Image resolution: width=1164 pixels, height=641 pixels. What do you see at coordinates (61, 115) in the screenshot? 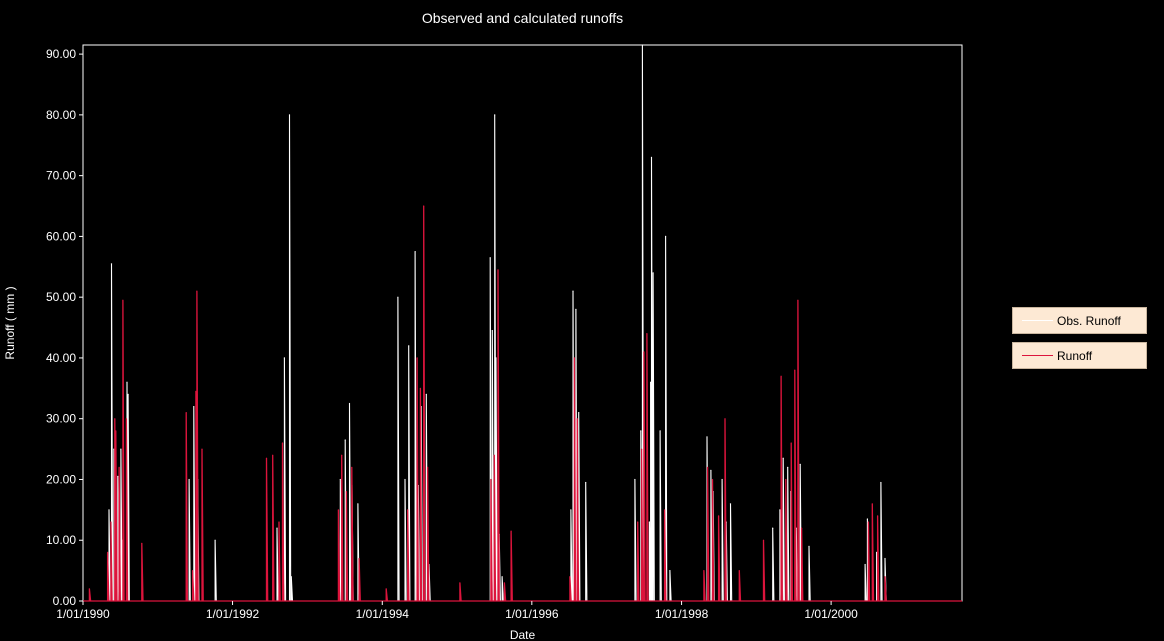
I see `y-tick-label: 80.00` at bounding box center [61, 115].